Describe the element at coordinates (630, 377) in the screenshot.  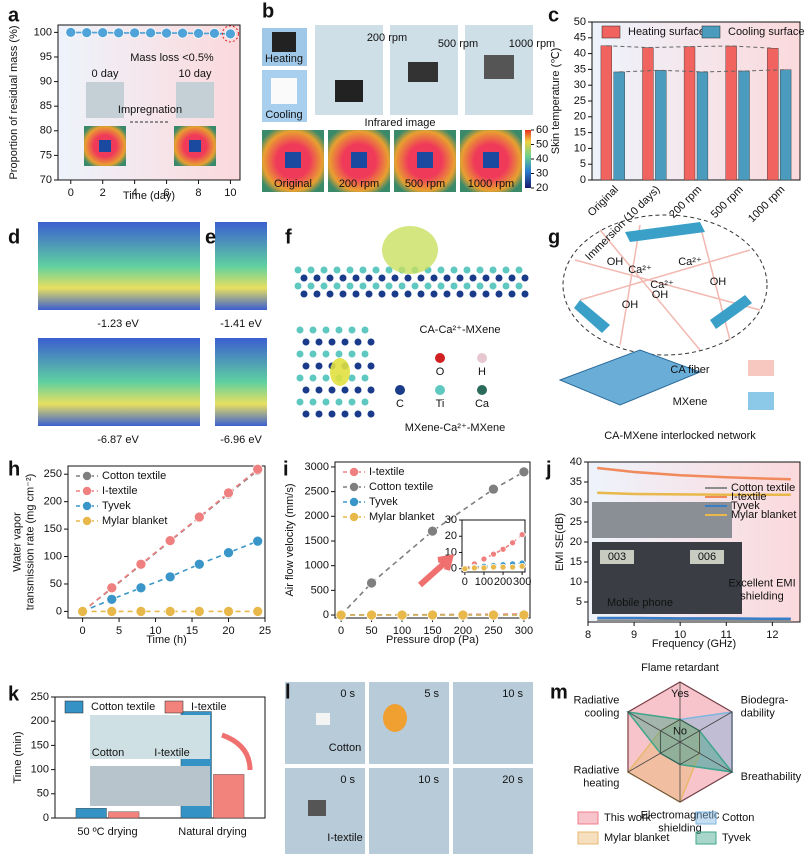
I see `network-slab` at that location.